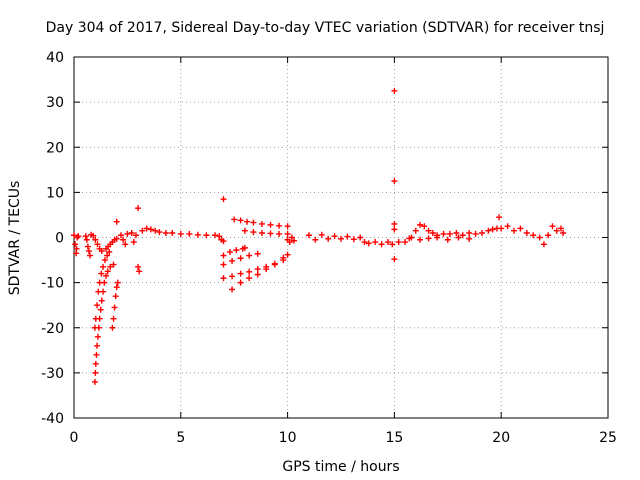  I want to click on y-tick-label: 20, so click(55, 148).